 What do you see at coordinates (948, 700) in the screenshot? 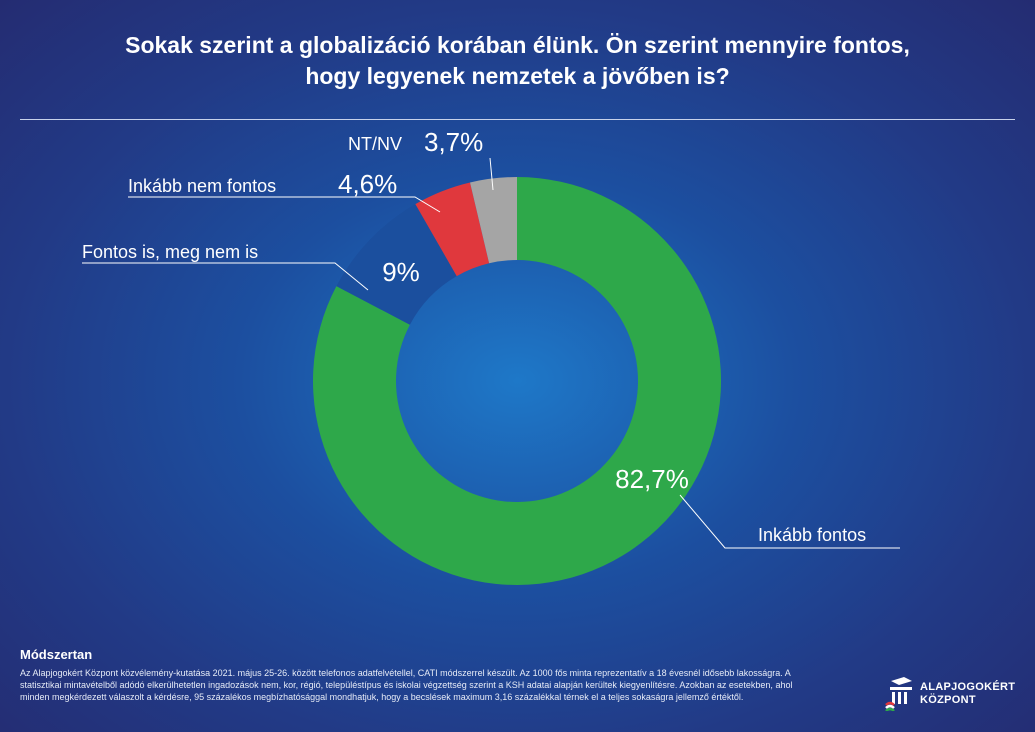
I see `logo-line-2: KÖZPONT` at bounding box center [948, 700].